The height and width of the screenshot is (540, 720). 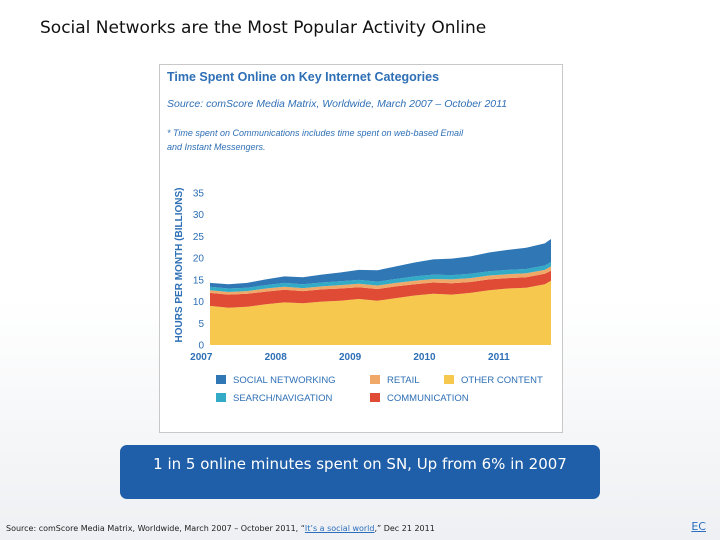 What do you see at coordinates (199, 194) in the screenshot?
I see `y-tick-label: 35` at bounding box center [199, 194].